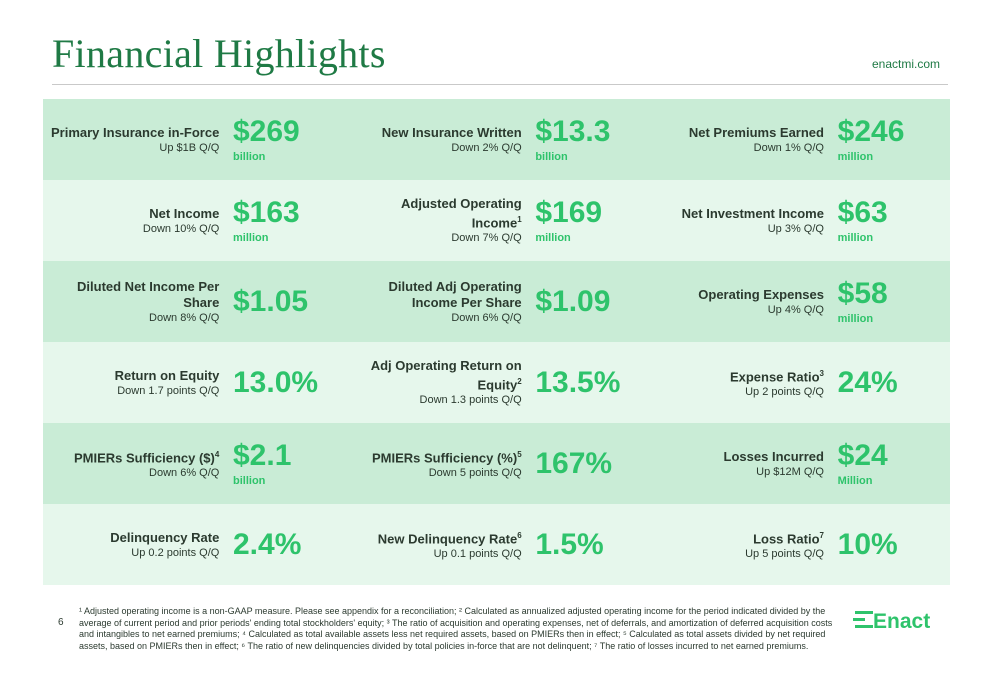  I want to click on footnote-marker: 3, so click(821, 373).